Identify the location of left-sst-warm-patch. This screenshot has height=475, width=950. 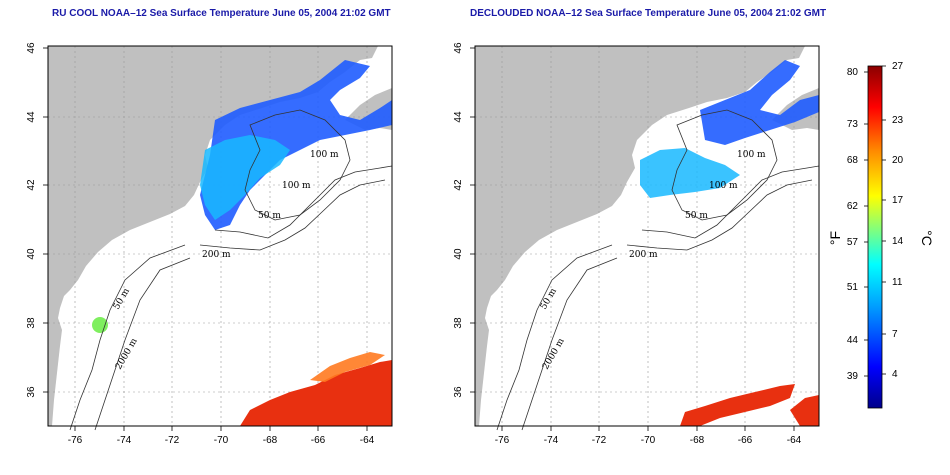
(316, 393).